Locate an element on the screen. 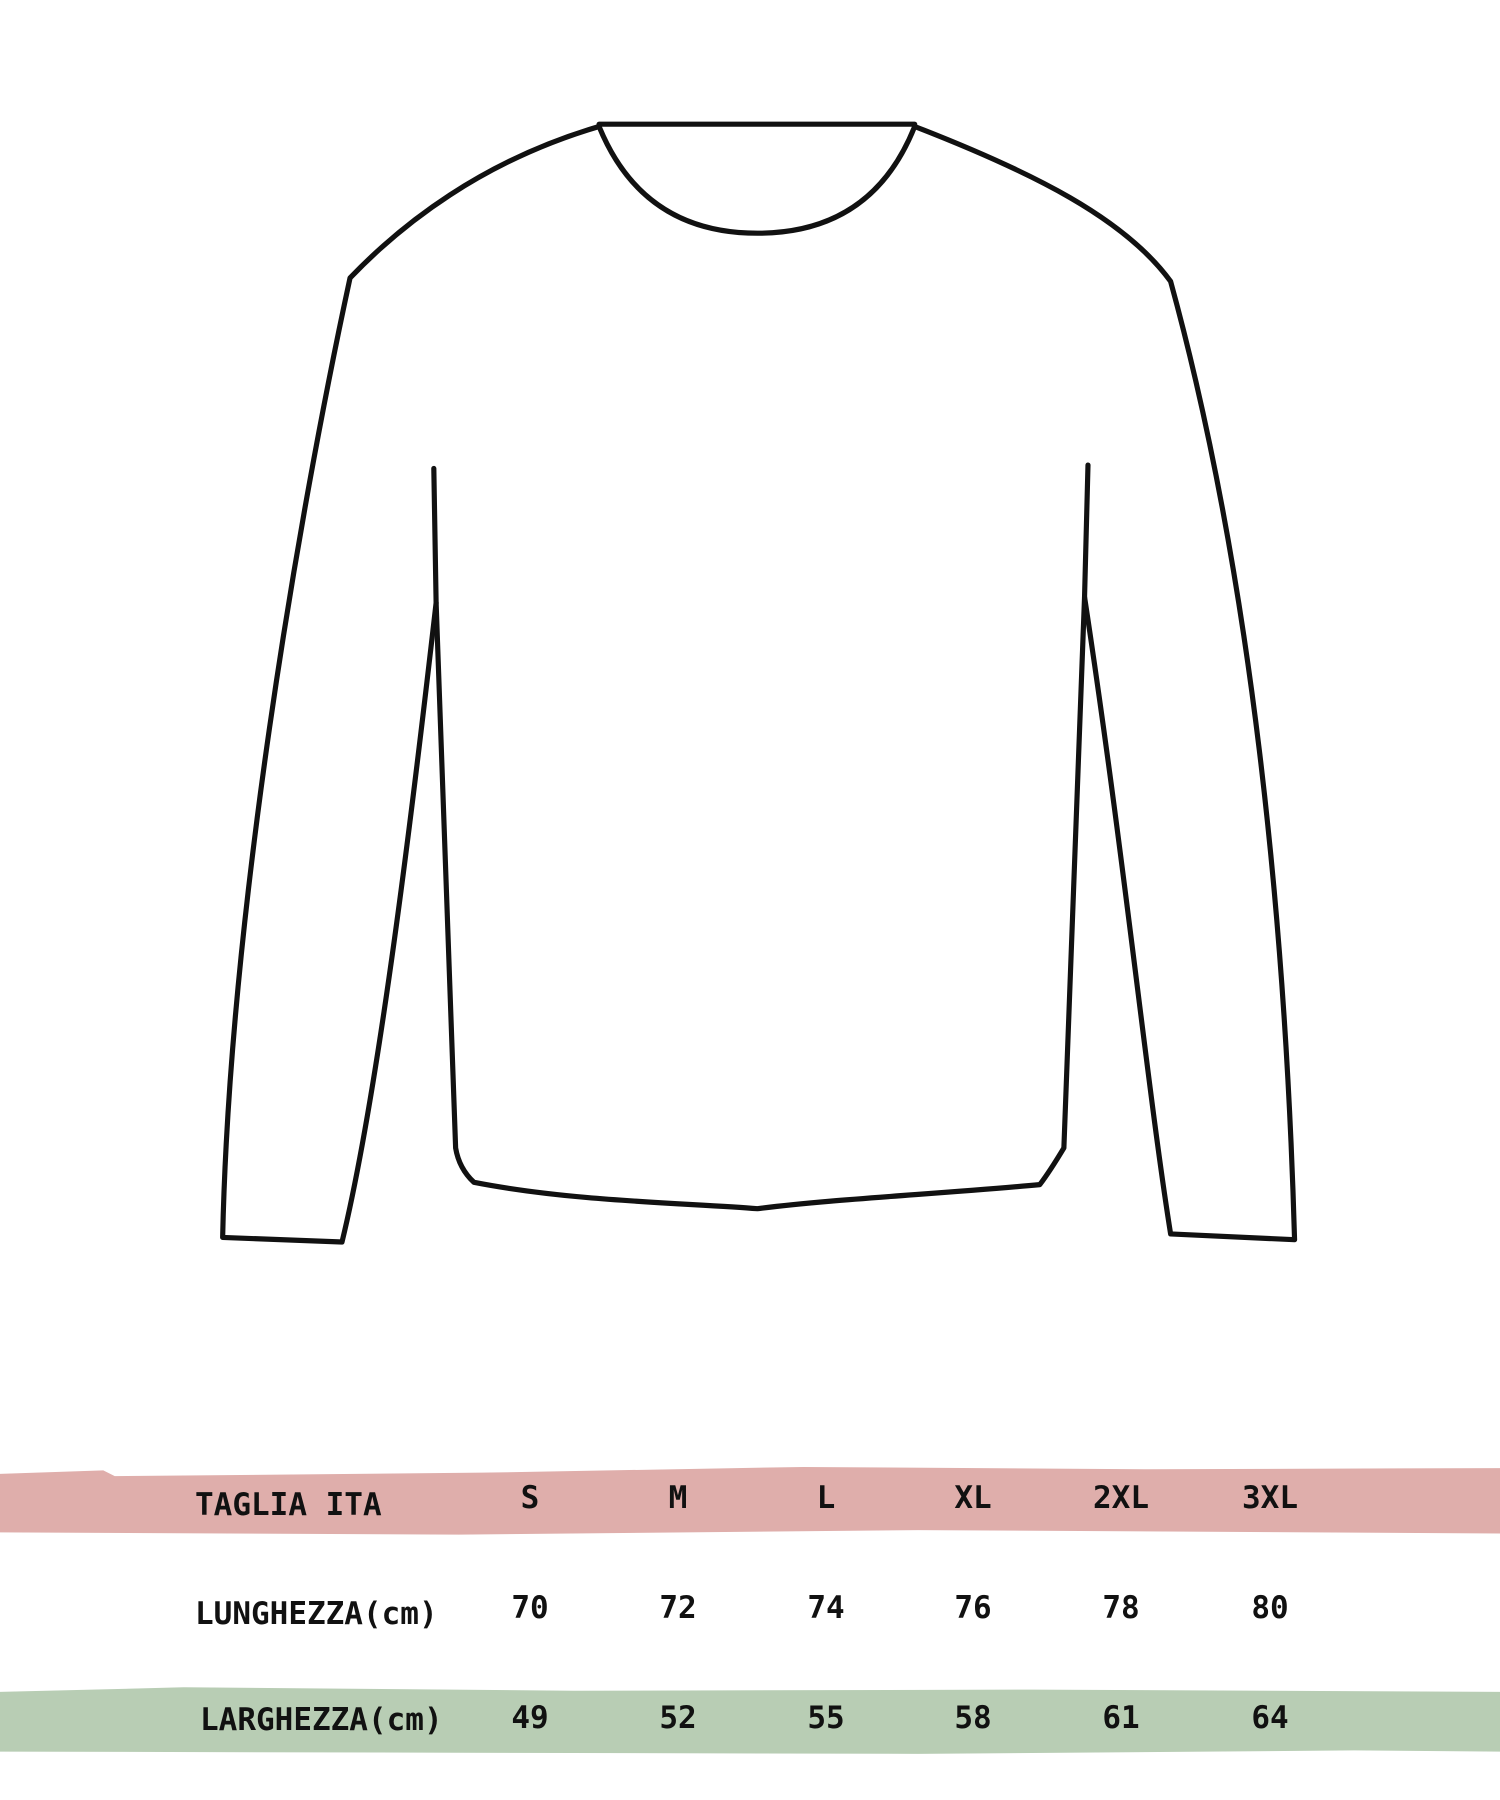  length-value: 76 is located at coordinates (973, 1608).